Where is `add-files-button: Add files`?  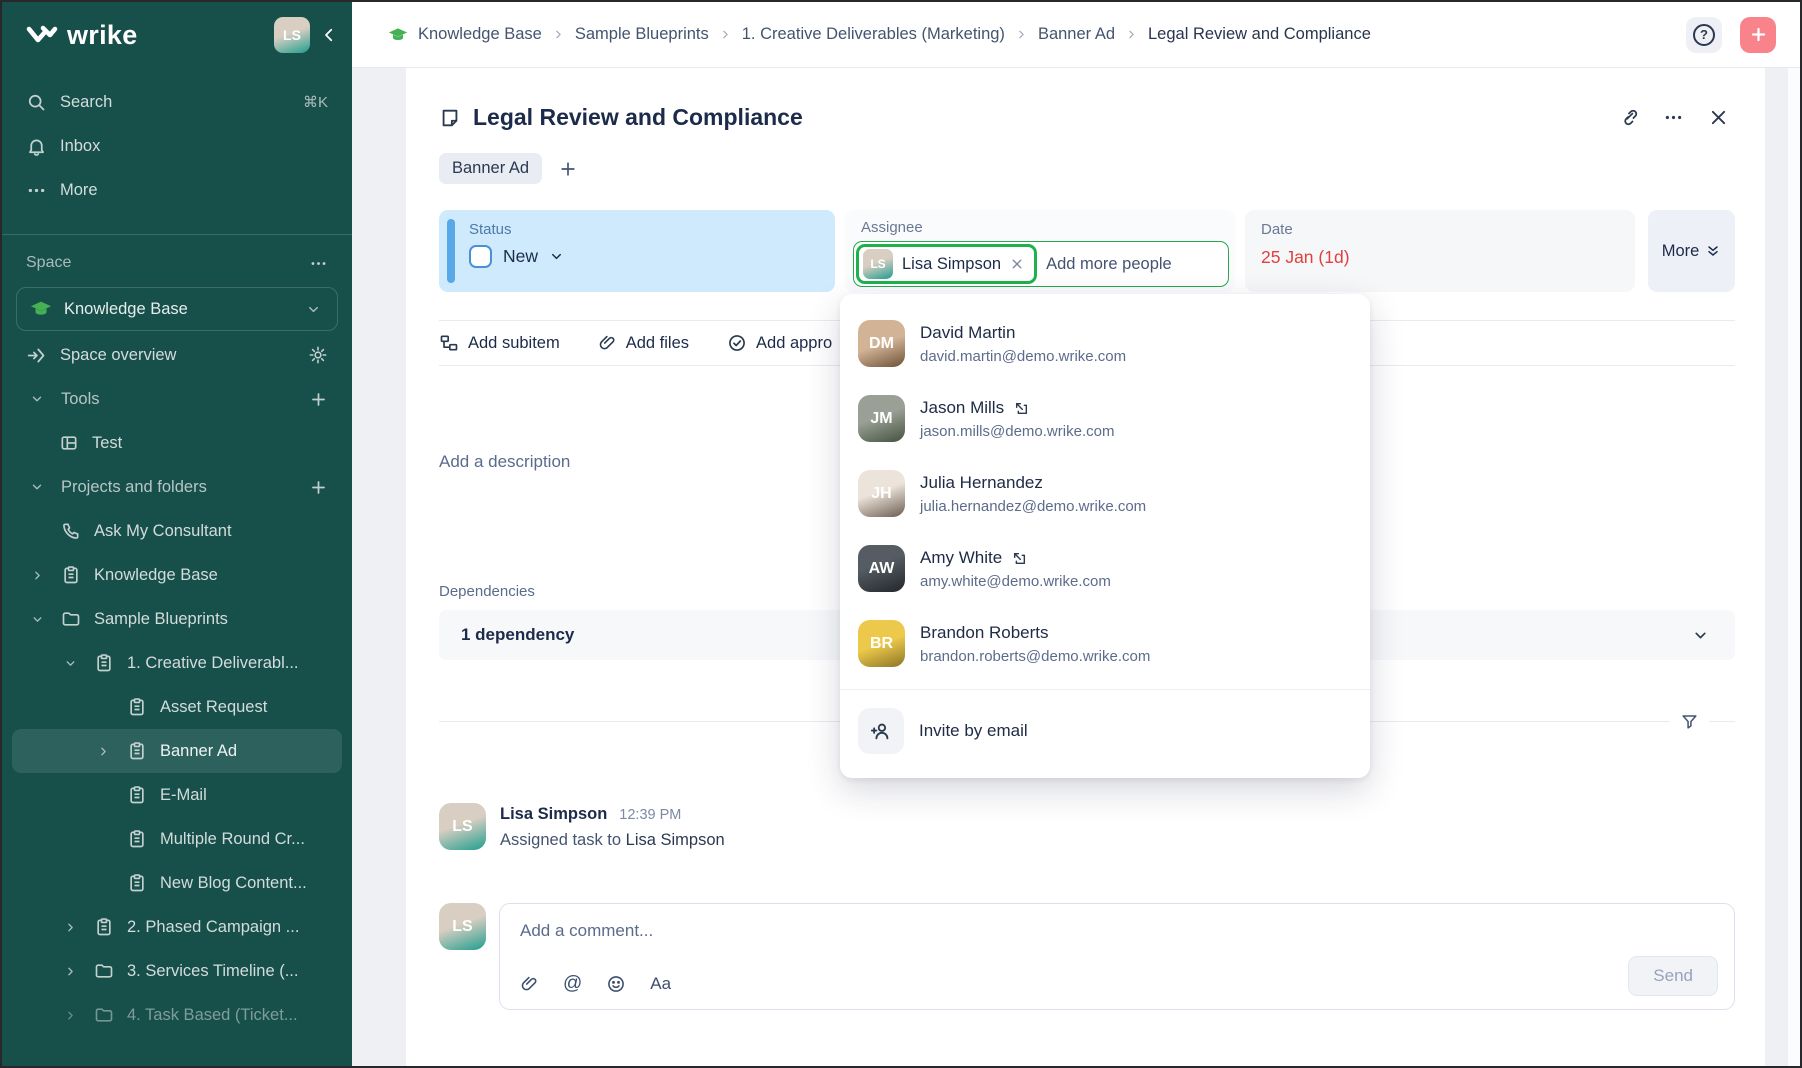 add-files-button: Add files is located at coordinates (643, 343).